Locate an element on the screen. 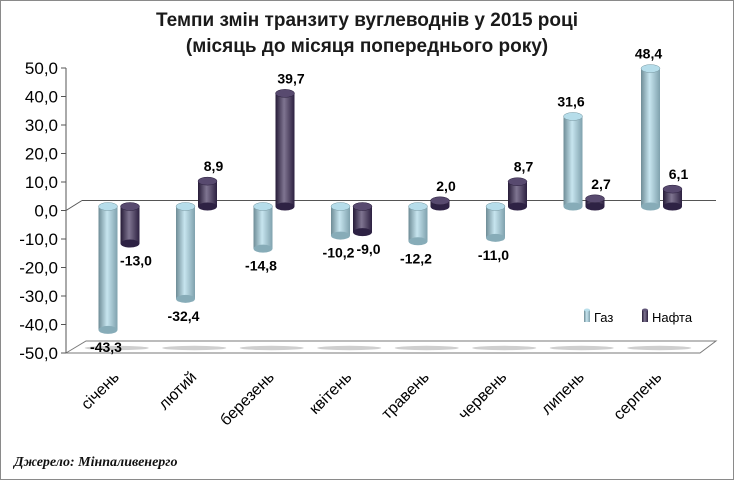  data-label: 39,7 is located at coordinates (290, 78).